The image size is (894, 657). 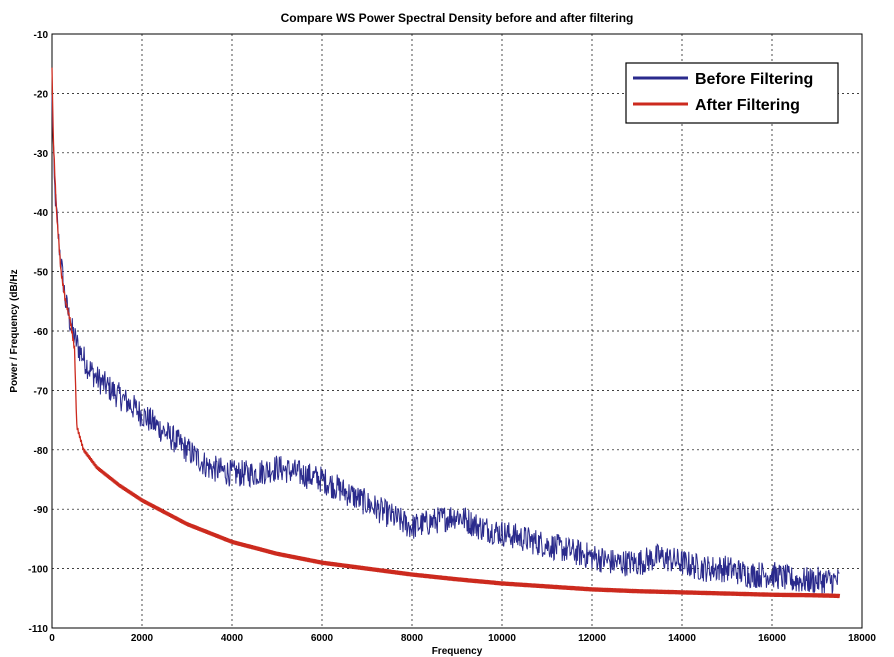 What do you see at coordinates (41, 510) in the screenshot?
I see `y-tick-label: -90` at bounding box center [41, 510].